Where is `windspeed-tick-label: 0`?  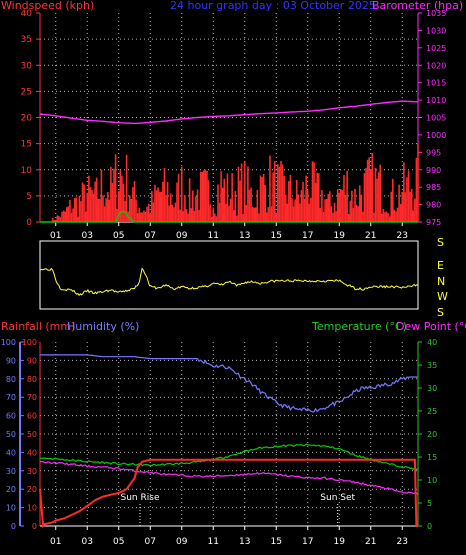 windspeed-tick-label: 0 is located at coordinates (29, 223).